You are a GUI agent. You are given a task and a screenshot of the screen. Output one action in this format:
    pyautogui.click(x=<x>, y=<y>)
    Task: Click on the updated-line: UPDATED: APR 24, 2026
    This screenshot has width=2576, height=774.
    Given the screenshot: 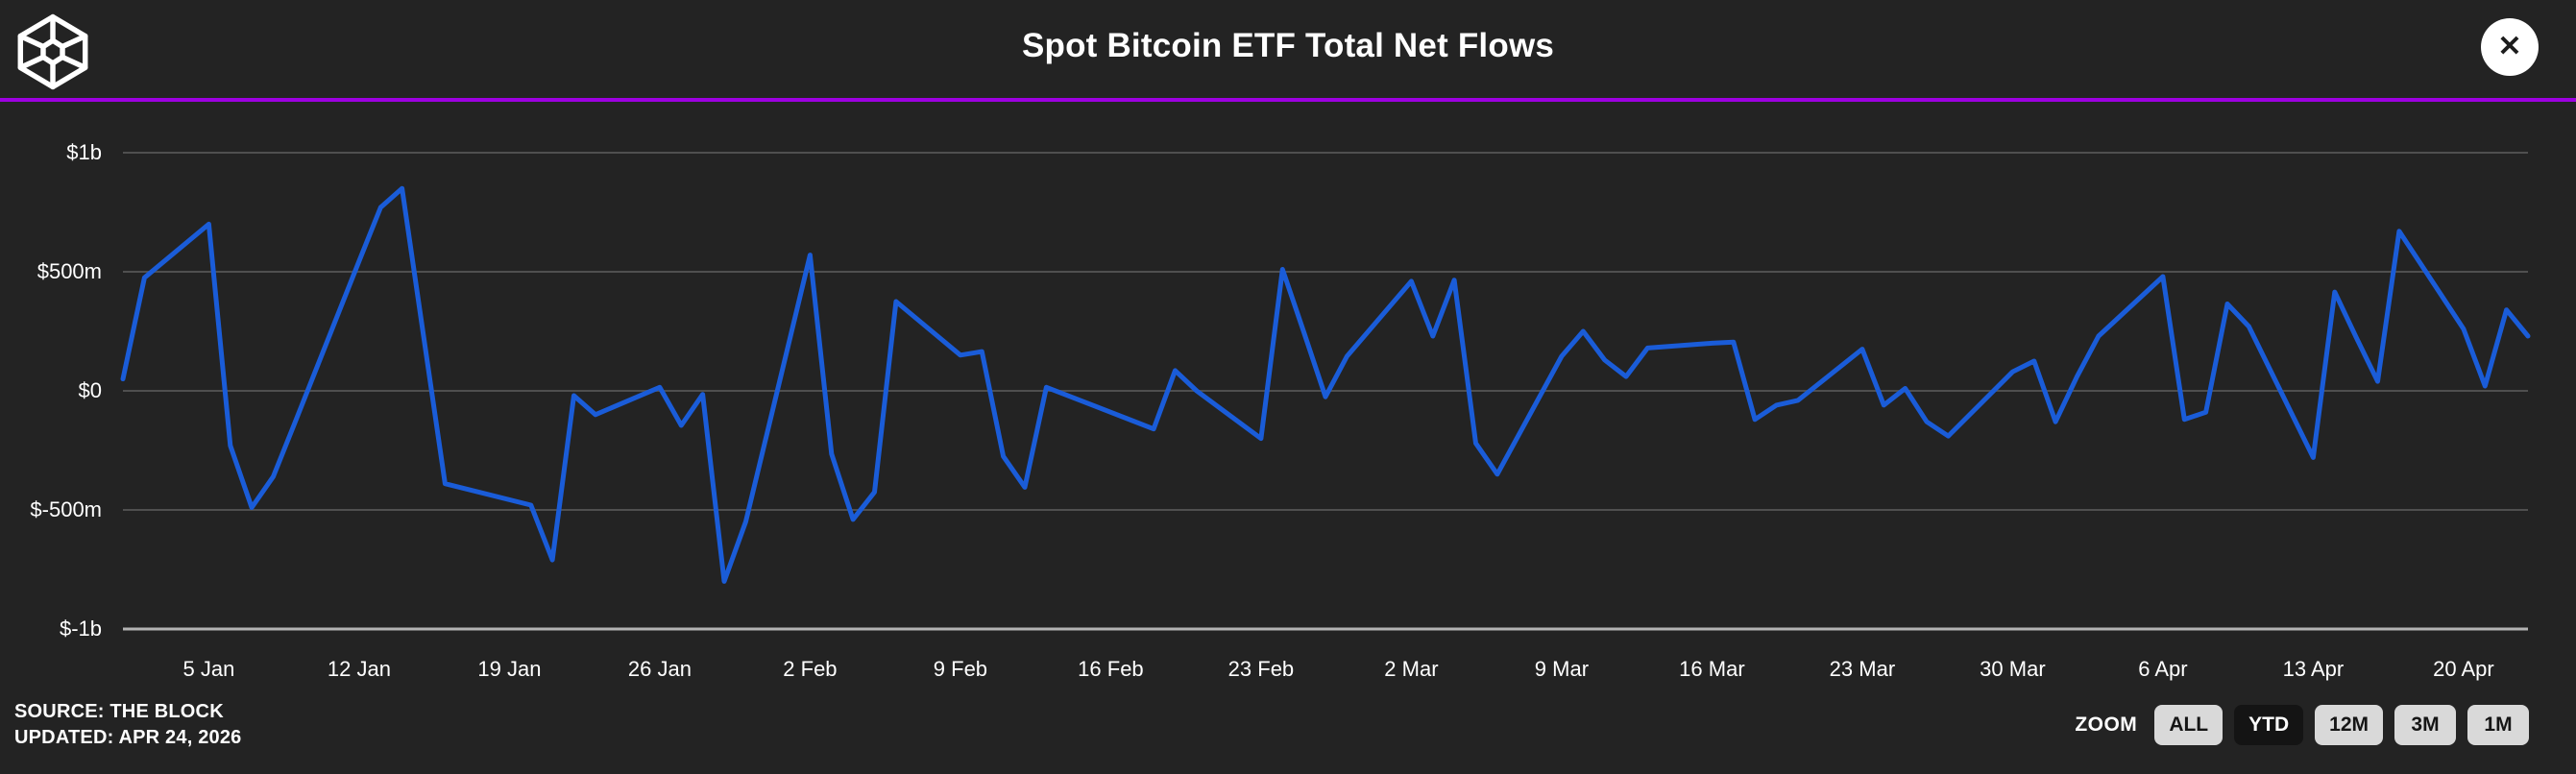 What is the action you would take?
    pyautogui.click(x=128, y=737)
    